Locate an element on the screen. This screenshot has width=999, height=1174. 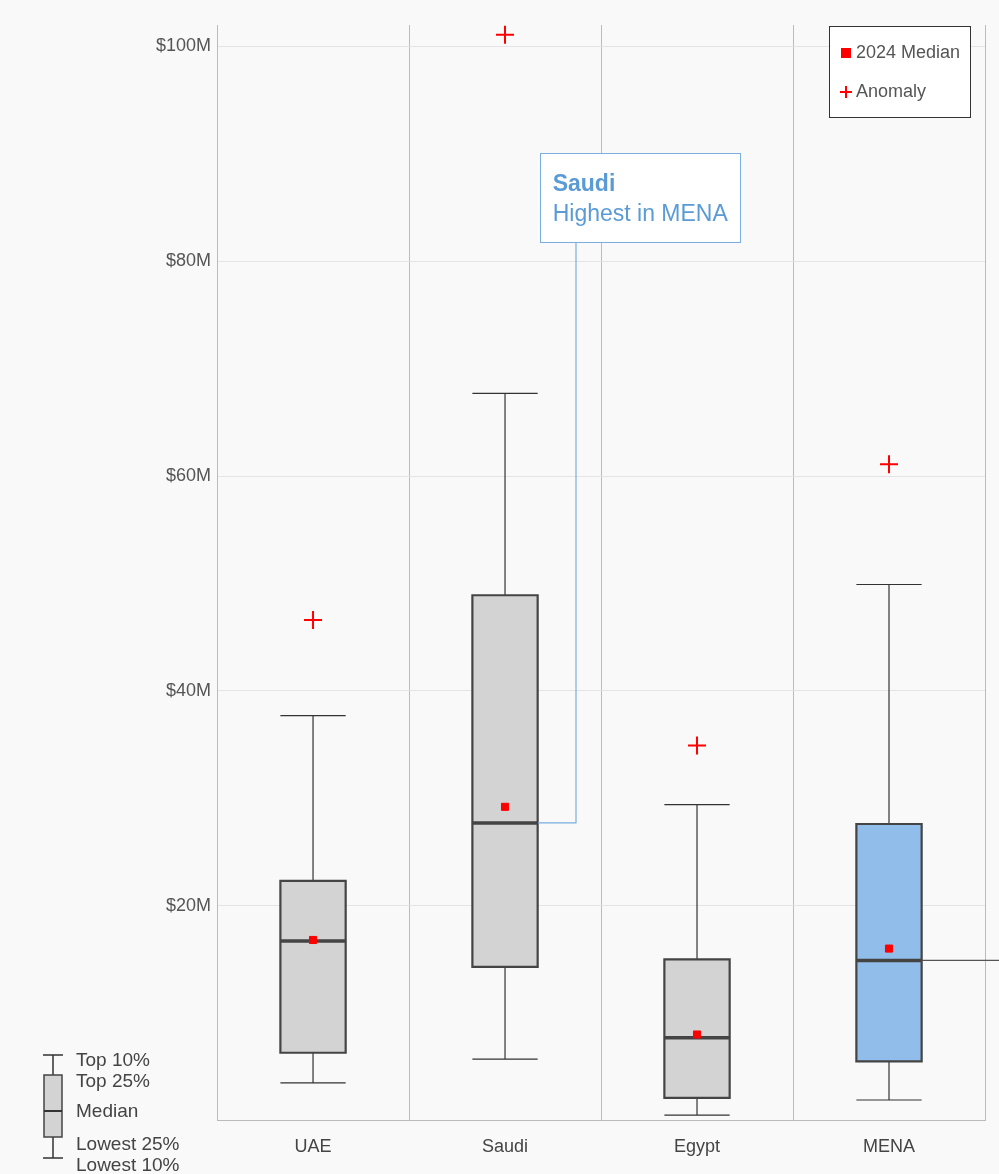
text: Lowest 25% is located at coordinates (128, 1143).